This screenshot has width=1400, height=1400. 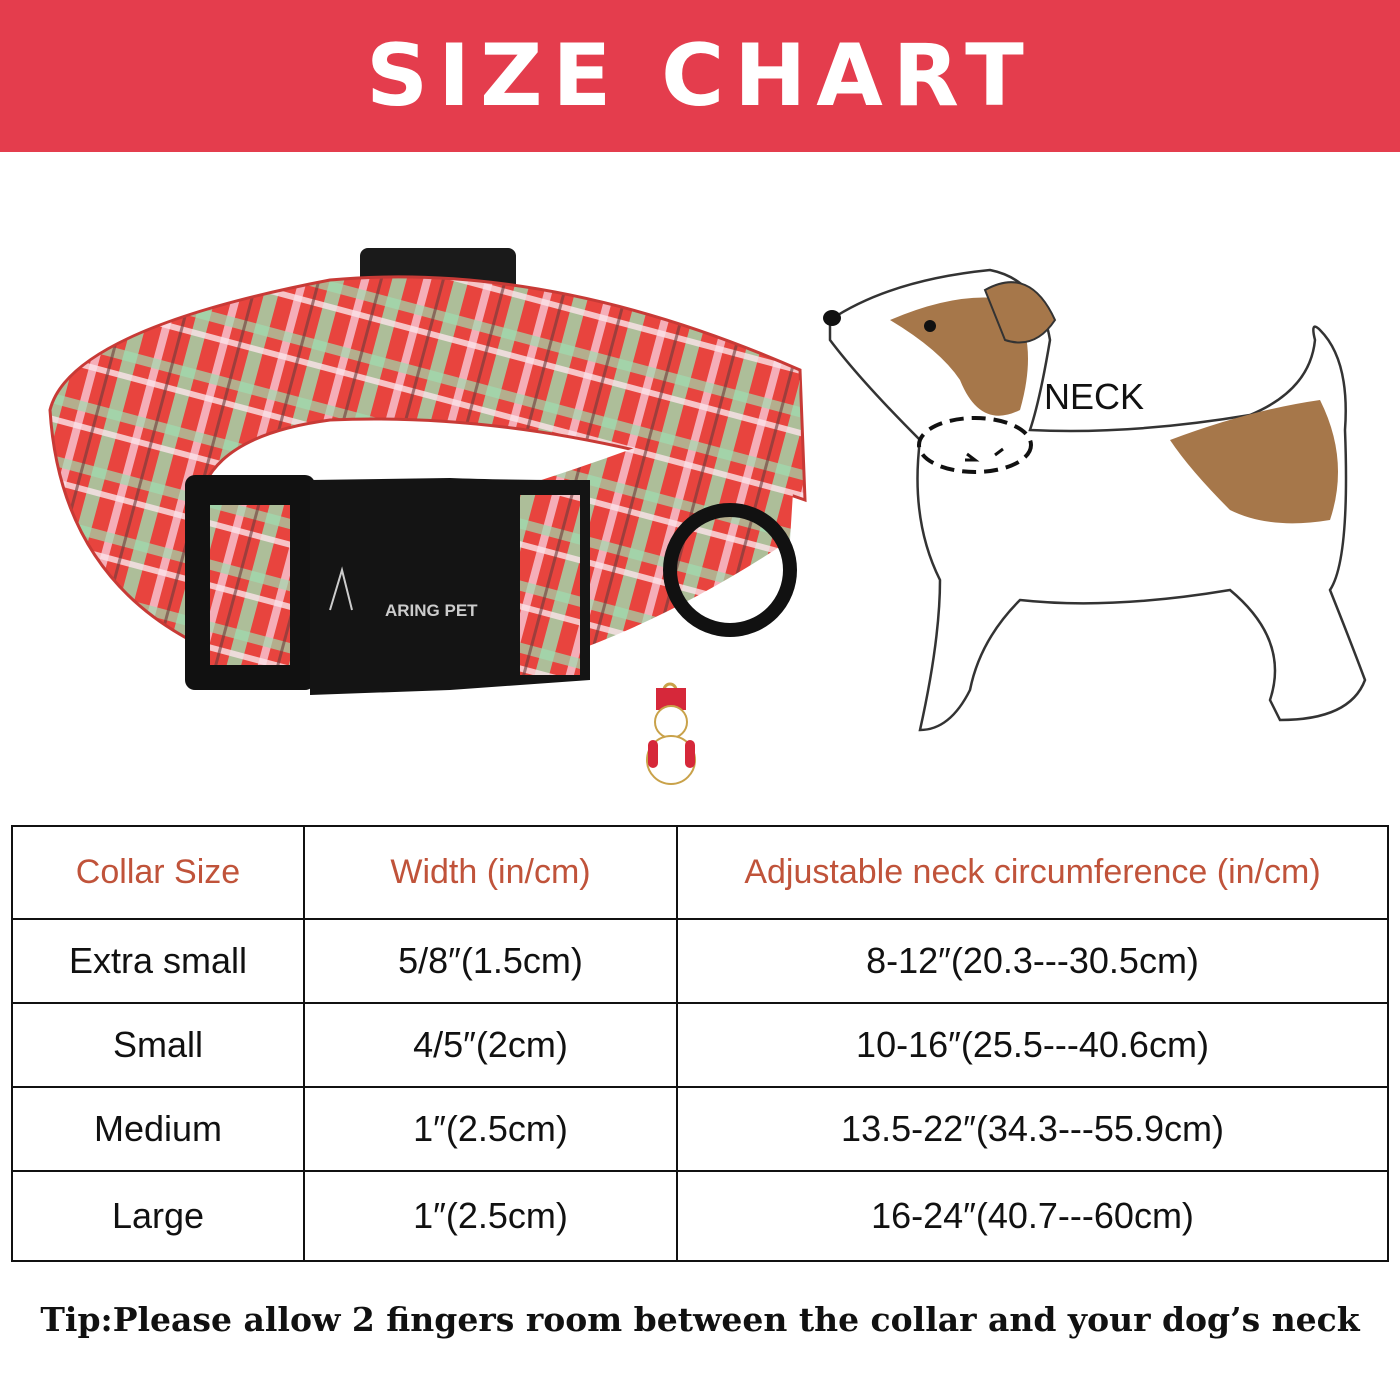 What do you see at coordinates (490, 872) in the screenshot?
I see `header-width: Width (in/cm)` at bounding box center [490, 872].